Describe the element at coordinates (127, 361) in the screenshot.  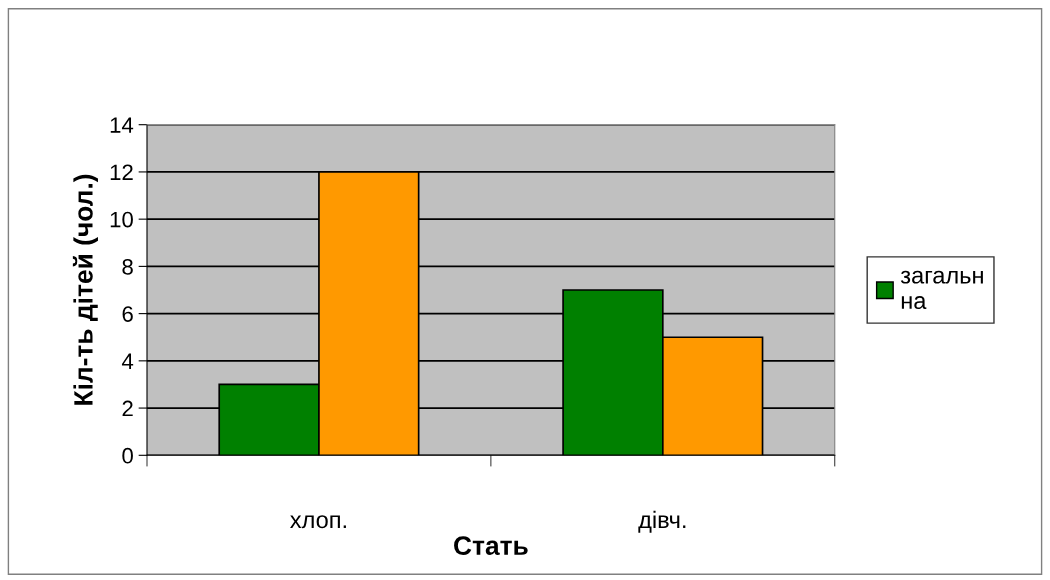
I see `y-tick-label: 4` at that location.